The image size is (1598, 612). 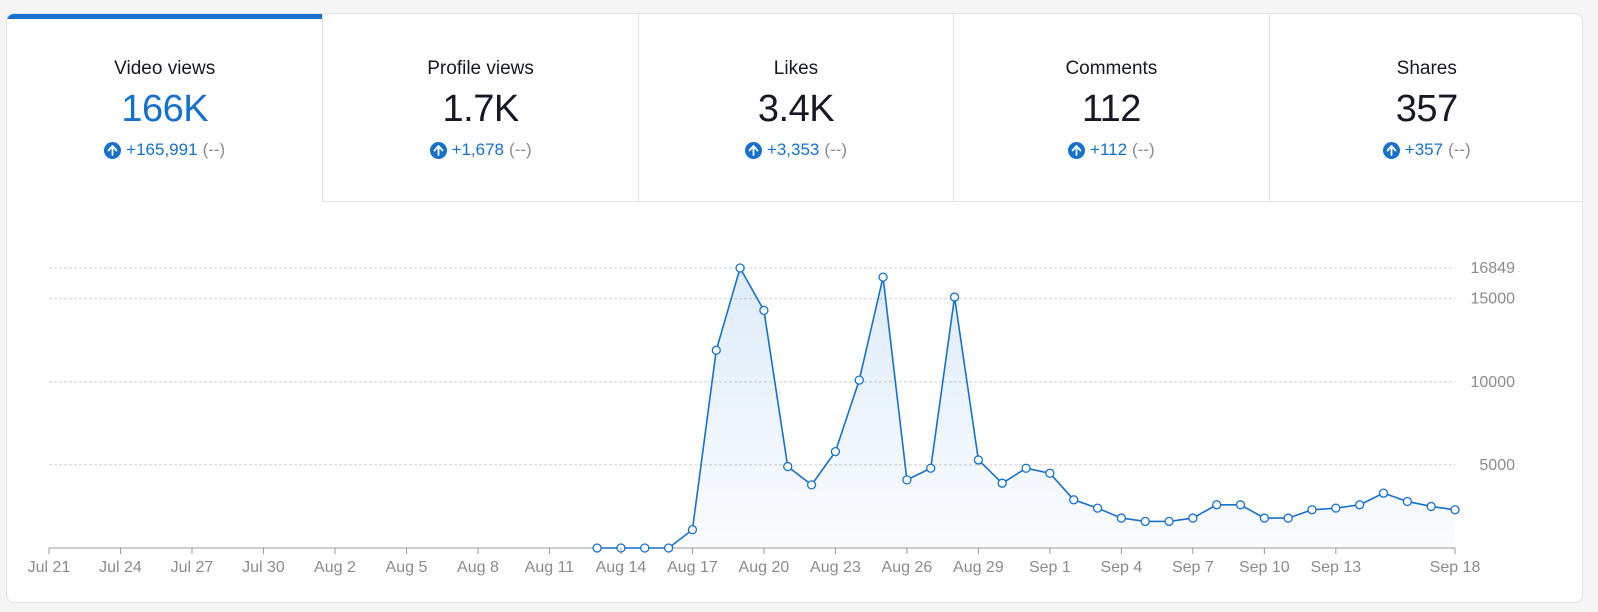 What do you see at coordinates (335, 567) in the screenshot?
I see `x-tick-label: Aug 2` at bounding box center [335, 567].